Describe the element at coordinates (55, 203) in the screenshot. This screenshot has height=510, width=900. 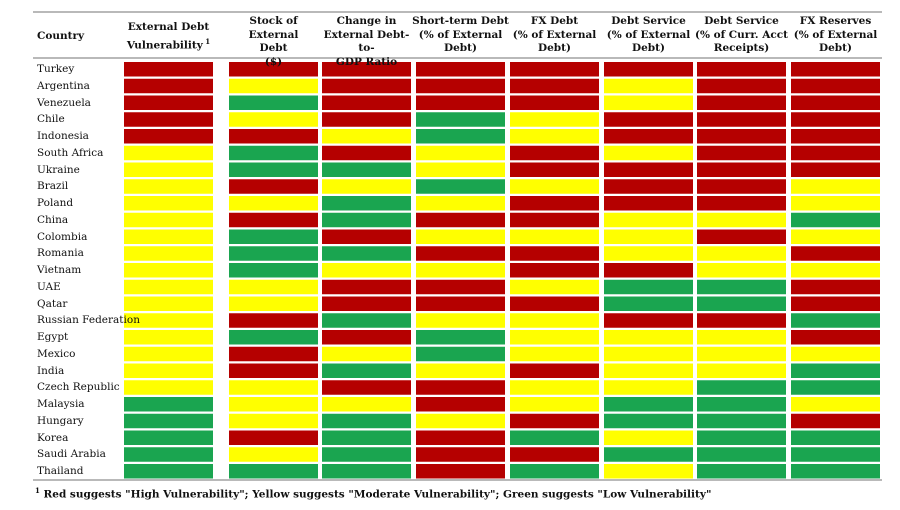
I see `row-label: Poland` at that location.